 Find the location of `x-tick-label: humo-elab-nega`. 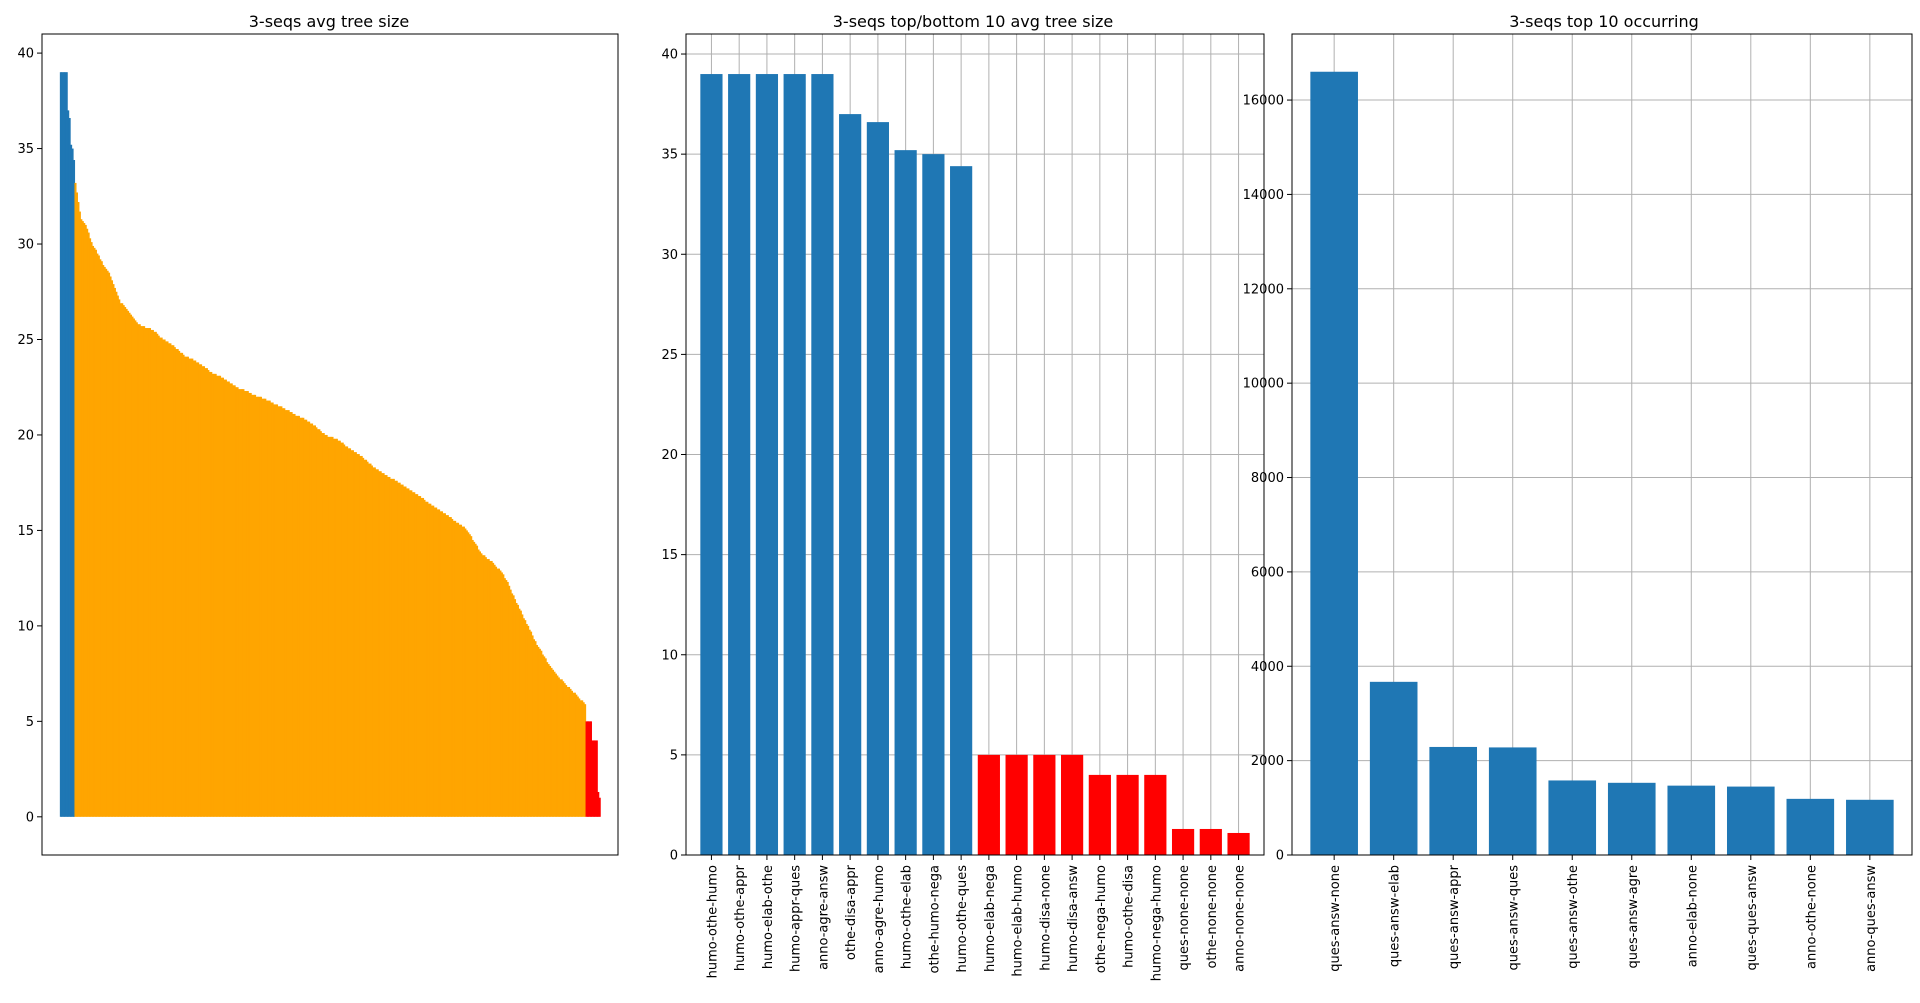

x-tick-label: humo-elab-nega is located at coordinates (990, 918).